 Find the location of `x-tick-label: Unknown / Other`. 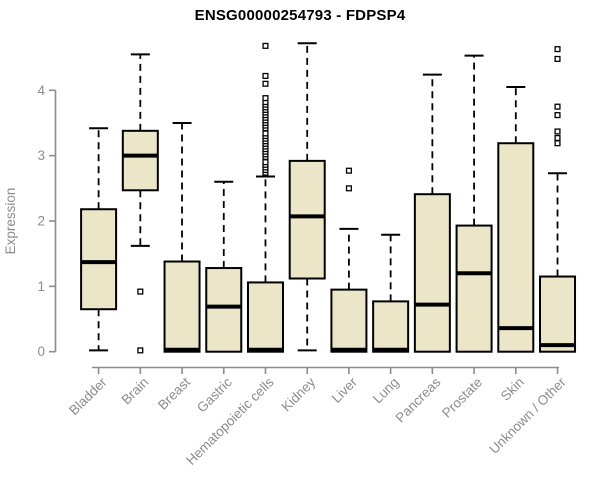

x-tick-label: Unknown / Other is located at coordinates (527, 415).